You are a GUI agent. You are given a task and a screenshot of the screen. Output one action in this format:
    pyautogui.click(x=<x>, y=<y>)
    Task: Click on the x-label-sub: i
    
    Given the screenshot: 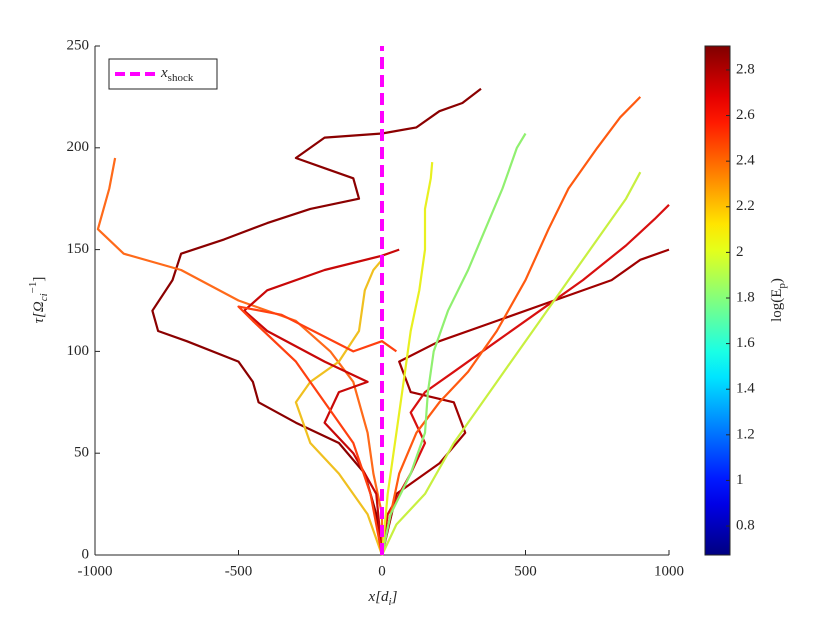 What is the action you would take?
    pyautogui.click(x=390, y=602)
    